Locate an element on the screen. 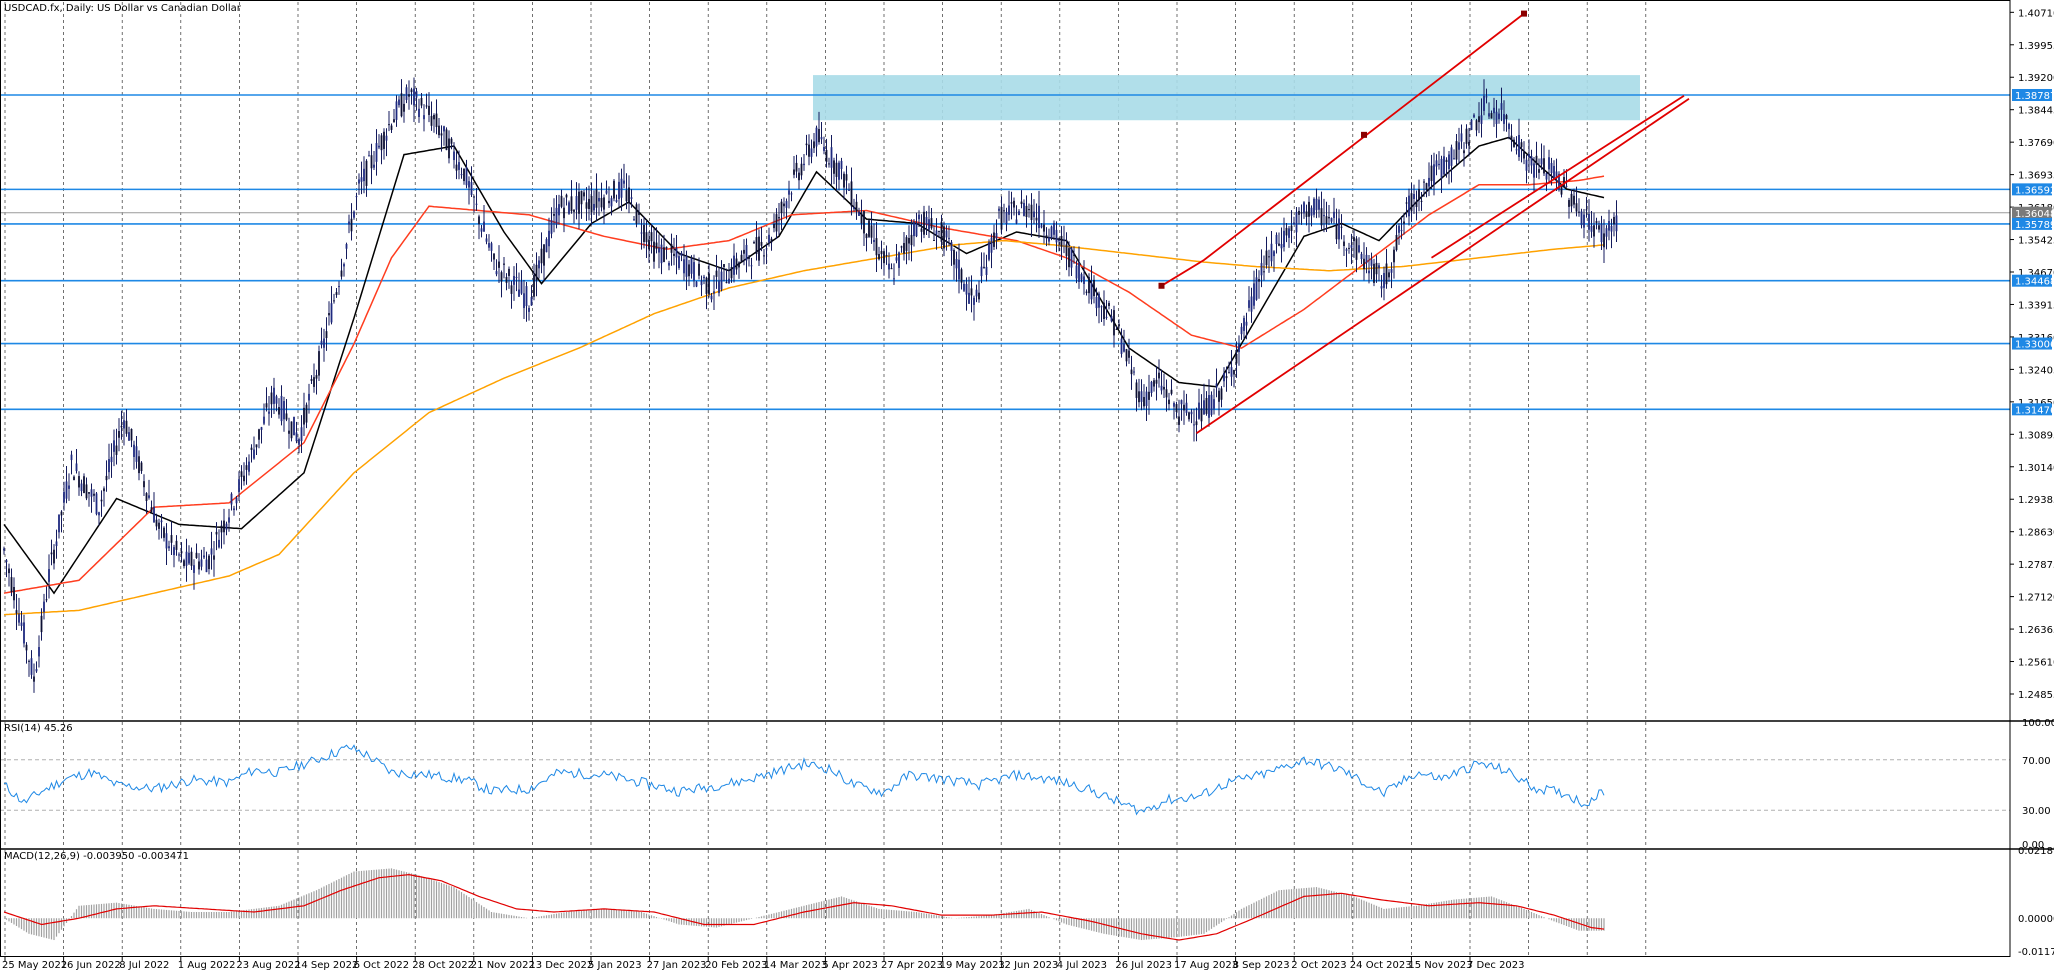  macd-subwindow is located at coordinates (804, 904).